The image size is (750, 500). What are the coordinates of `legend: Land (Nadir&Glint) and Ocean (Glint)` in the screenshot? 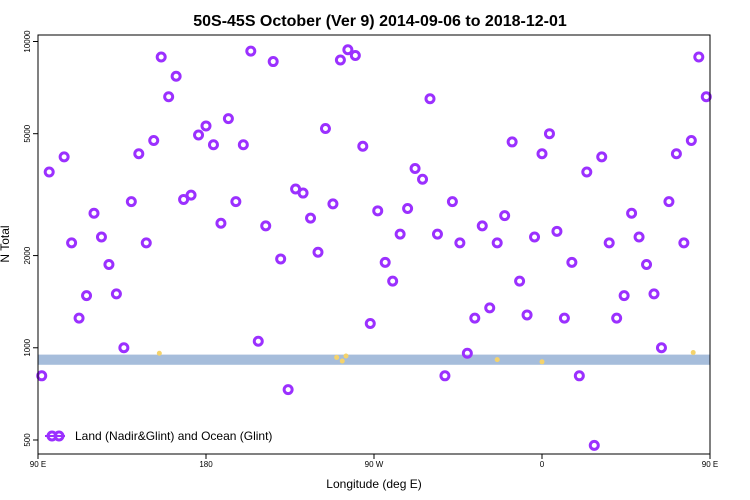 It's located at (158, 436).